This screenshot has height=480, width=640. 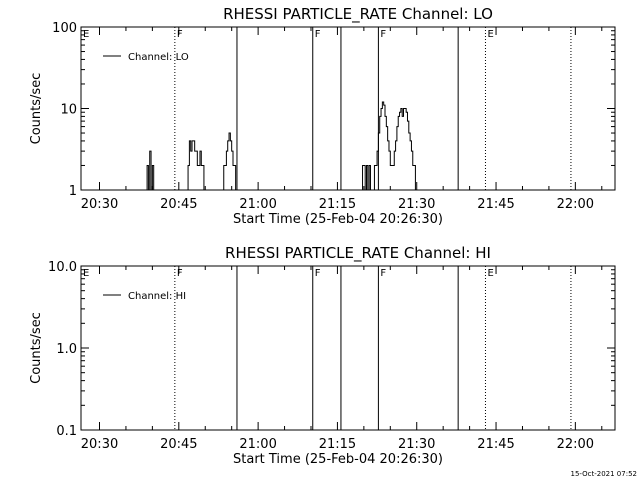 What do you see at coordinates (64, 28) in the screenshot?
I see `y-tick-label: 100` at bounding box center [64, 28].